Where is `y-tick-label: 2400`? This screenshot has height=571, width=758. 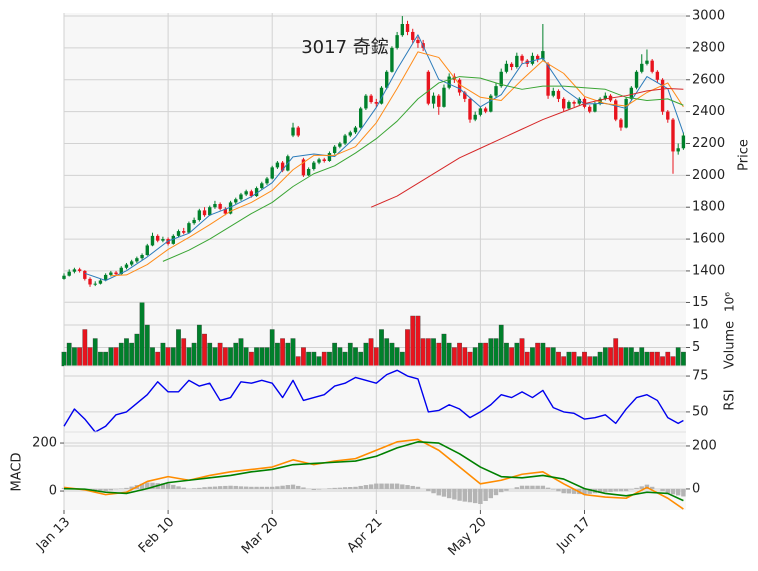
y-tick-label: 2400 is located at coordinates (708, 111).